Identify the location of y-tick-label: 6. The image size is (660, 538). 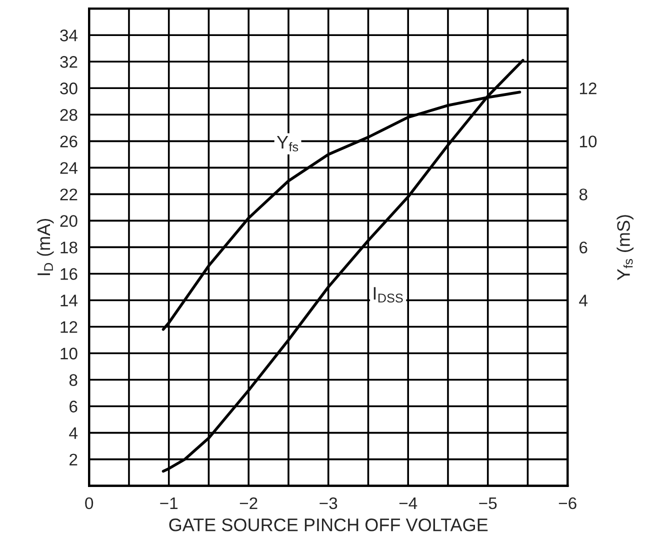
(74, 406).